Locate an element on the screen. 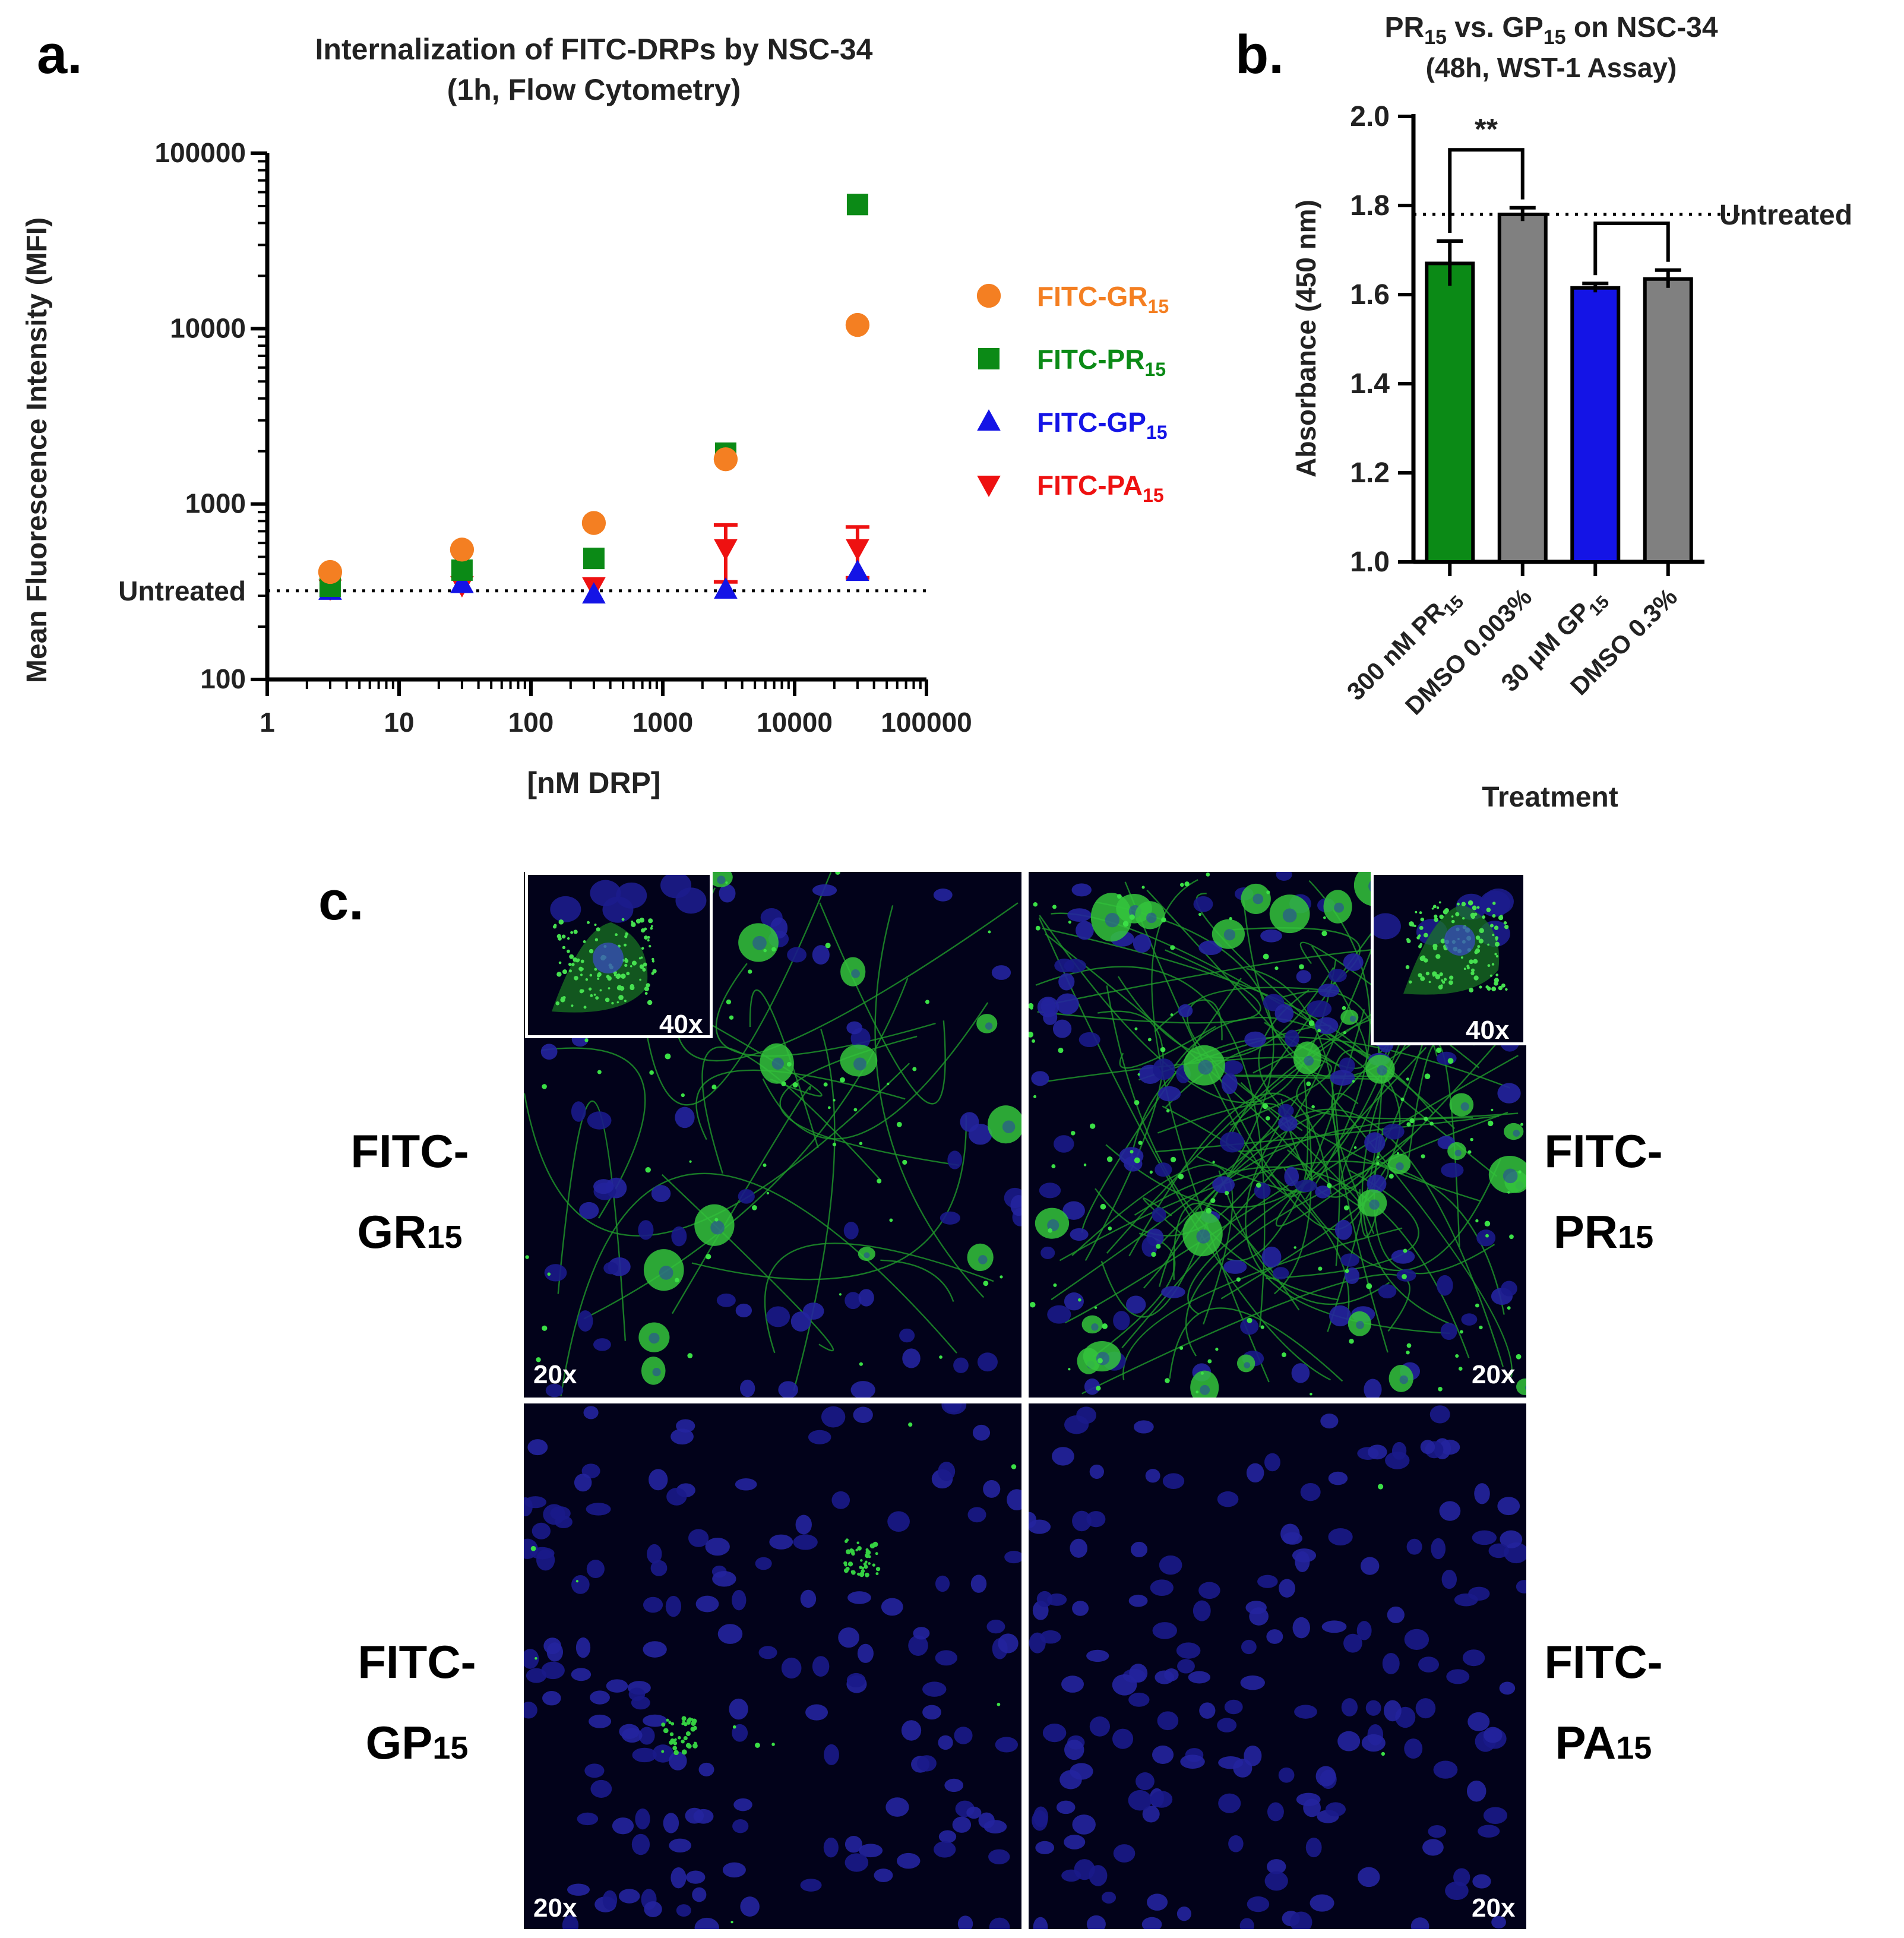 This screenshot has width=1904, height=1938. mag-label-gr-40x: 40x is located at coordinates (681, 1024).